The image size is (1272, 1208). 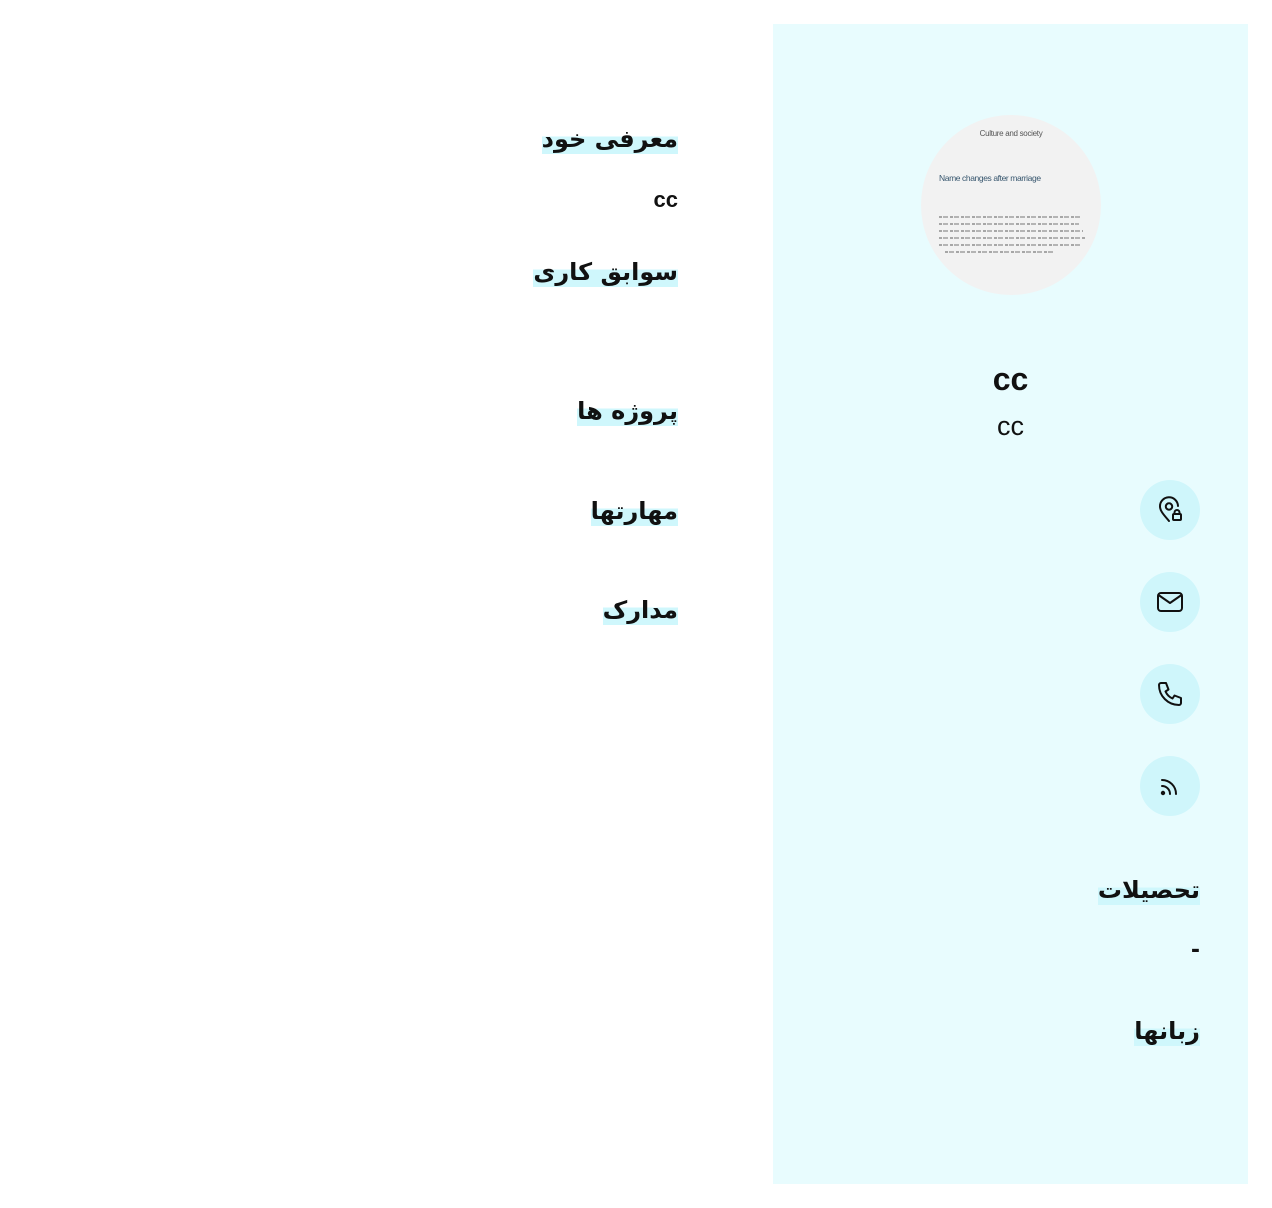 I want to click on about-title: معرفی خود, so click(x=609, y=139).